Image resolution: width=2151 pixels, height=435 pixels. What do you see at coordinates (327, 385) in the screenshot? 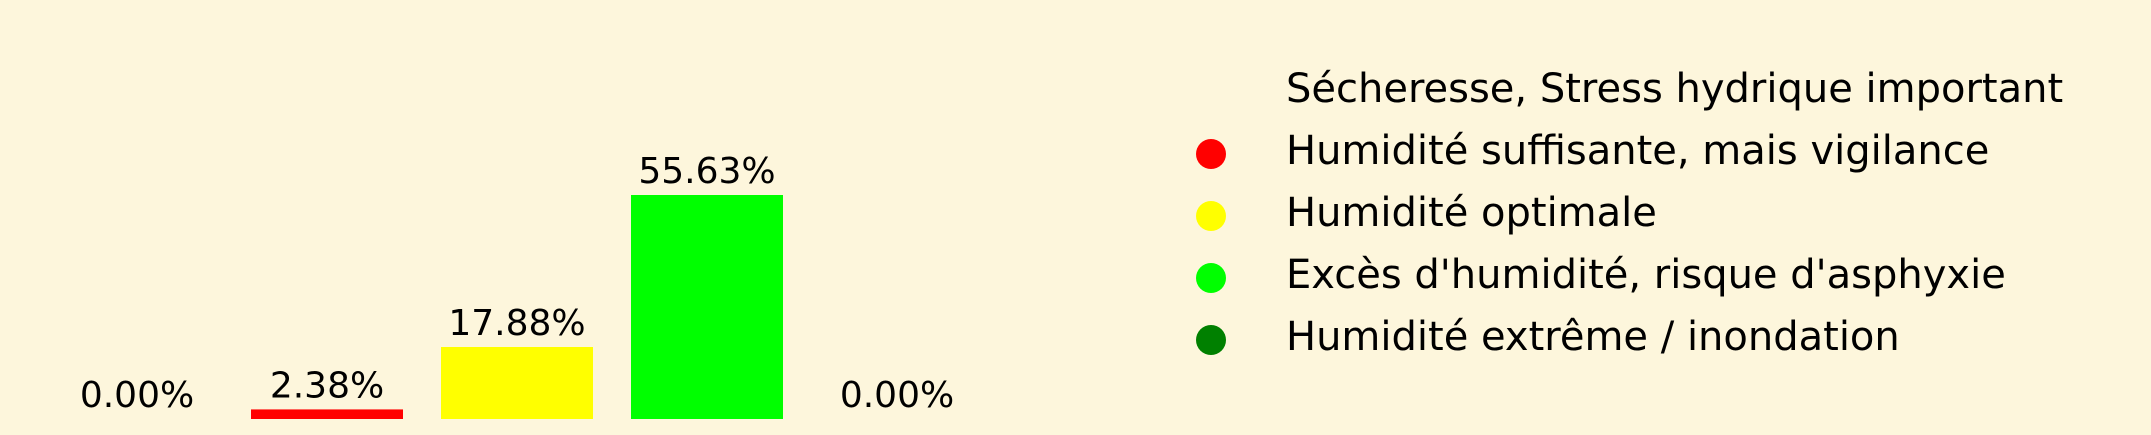
I see `bar-value-label-2: 2.38%` at bounding box center [327, 385].